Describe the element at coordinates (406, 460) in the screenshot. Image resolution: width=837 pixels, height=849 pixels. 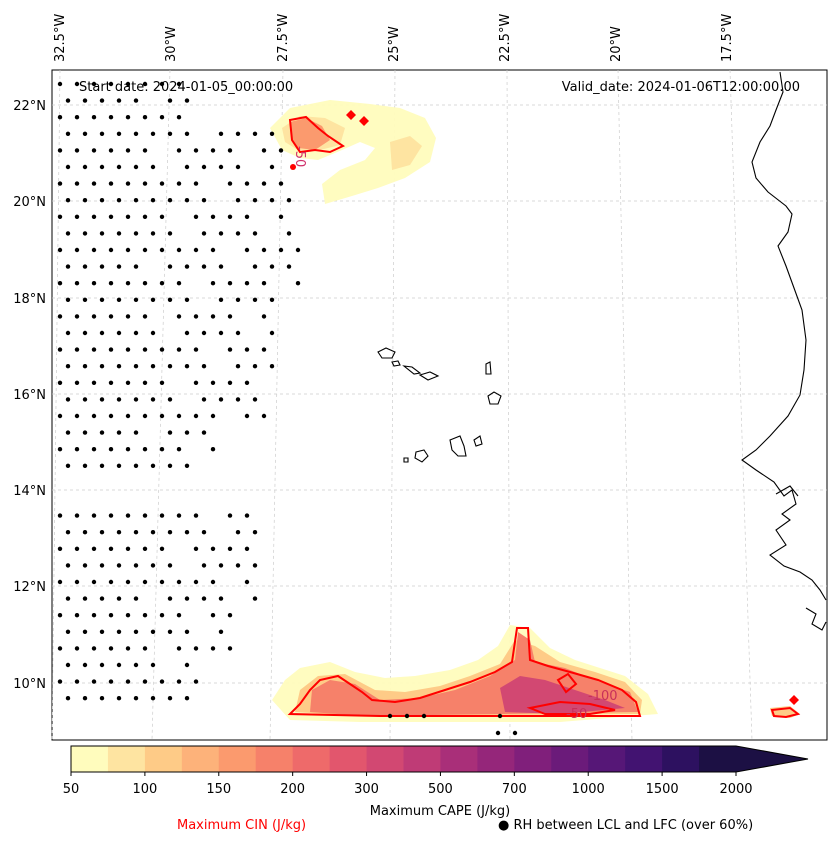
I see `island-brava` at that location.